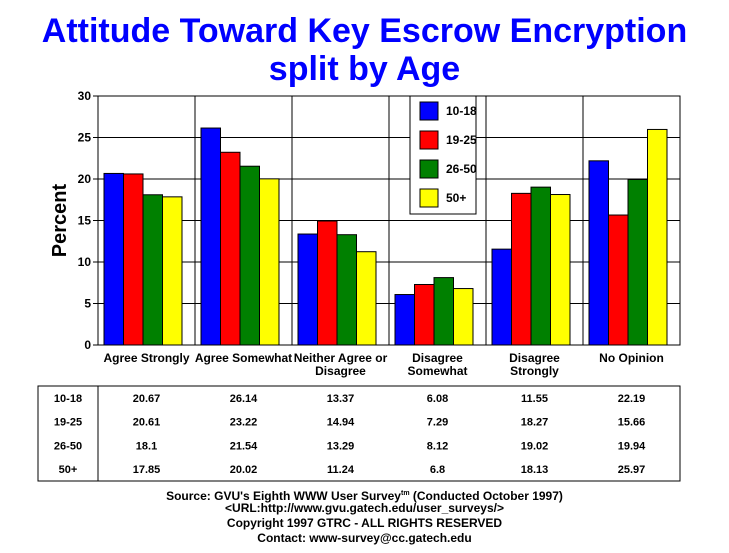 This screenshot has height=553, width=729. Describe the element at coordinates (147, 399) in the screenshot. I see `table-cell: 20.67` at that location.